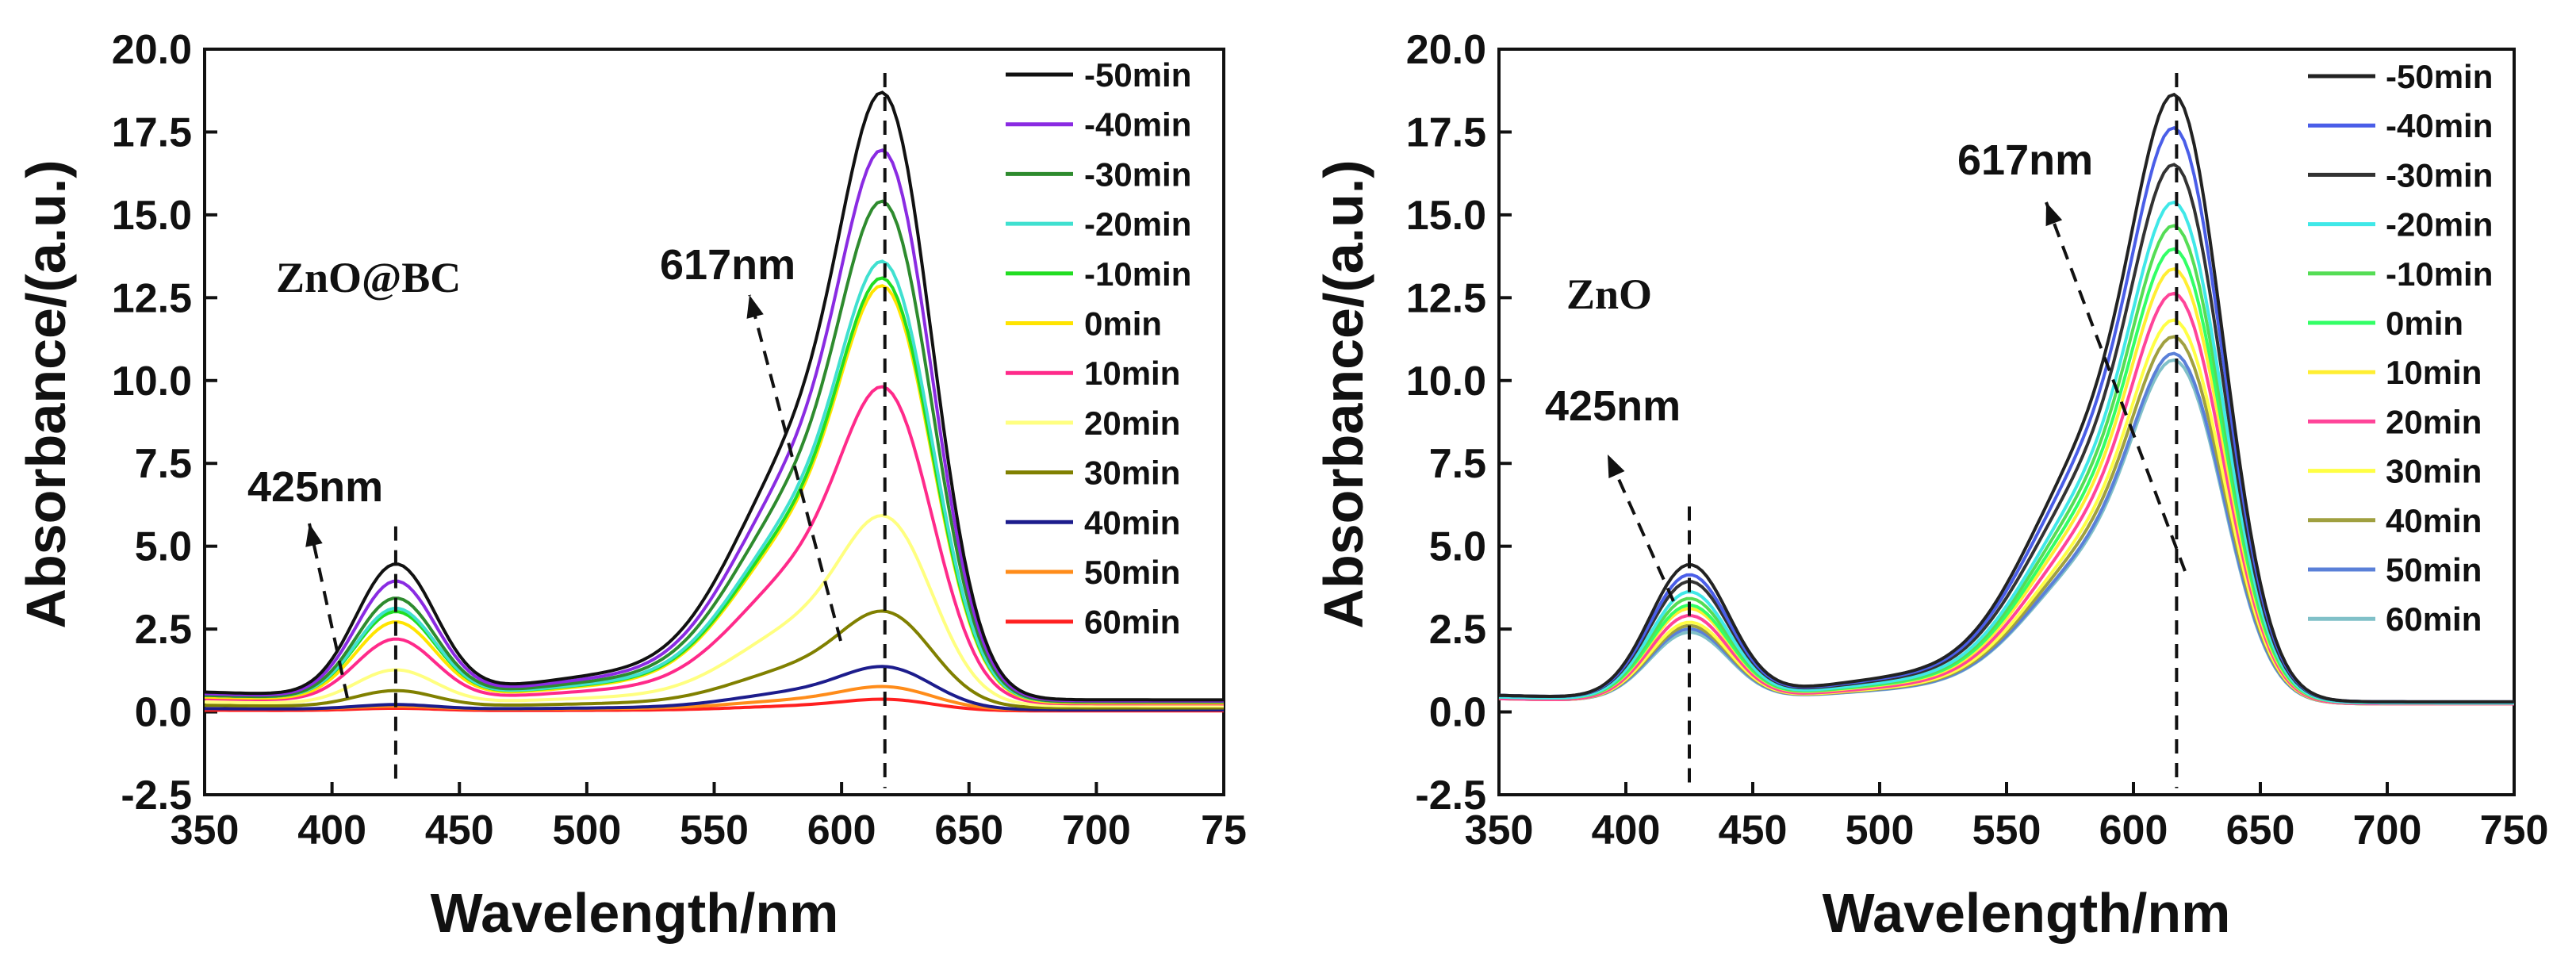 This screenshot has width=2576, height=974. Describe the element at coordinates (1224, 830) in the screenshot. I see `x-tick-label: 75` at that location.